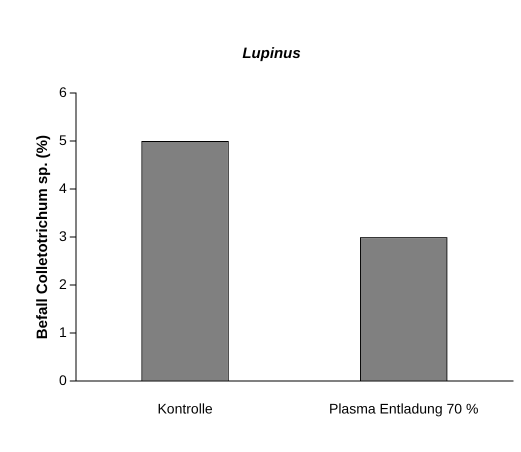 Image resolution: width=521 pixels, height=452 pixels. I want to click on y-tick-label: 4, so click(62, 188).